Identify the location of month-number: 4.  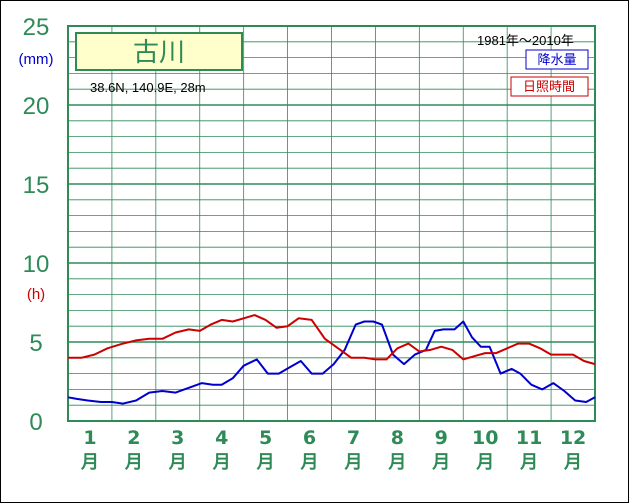
(221, 438).